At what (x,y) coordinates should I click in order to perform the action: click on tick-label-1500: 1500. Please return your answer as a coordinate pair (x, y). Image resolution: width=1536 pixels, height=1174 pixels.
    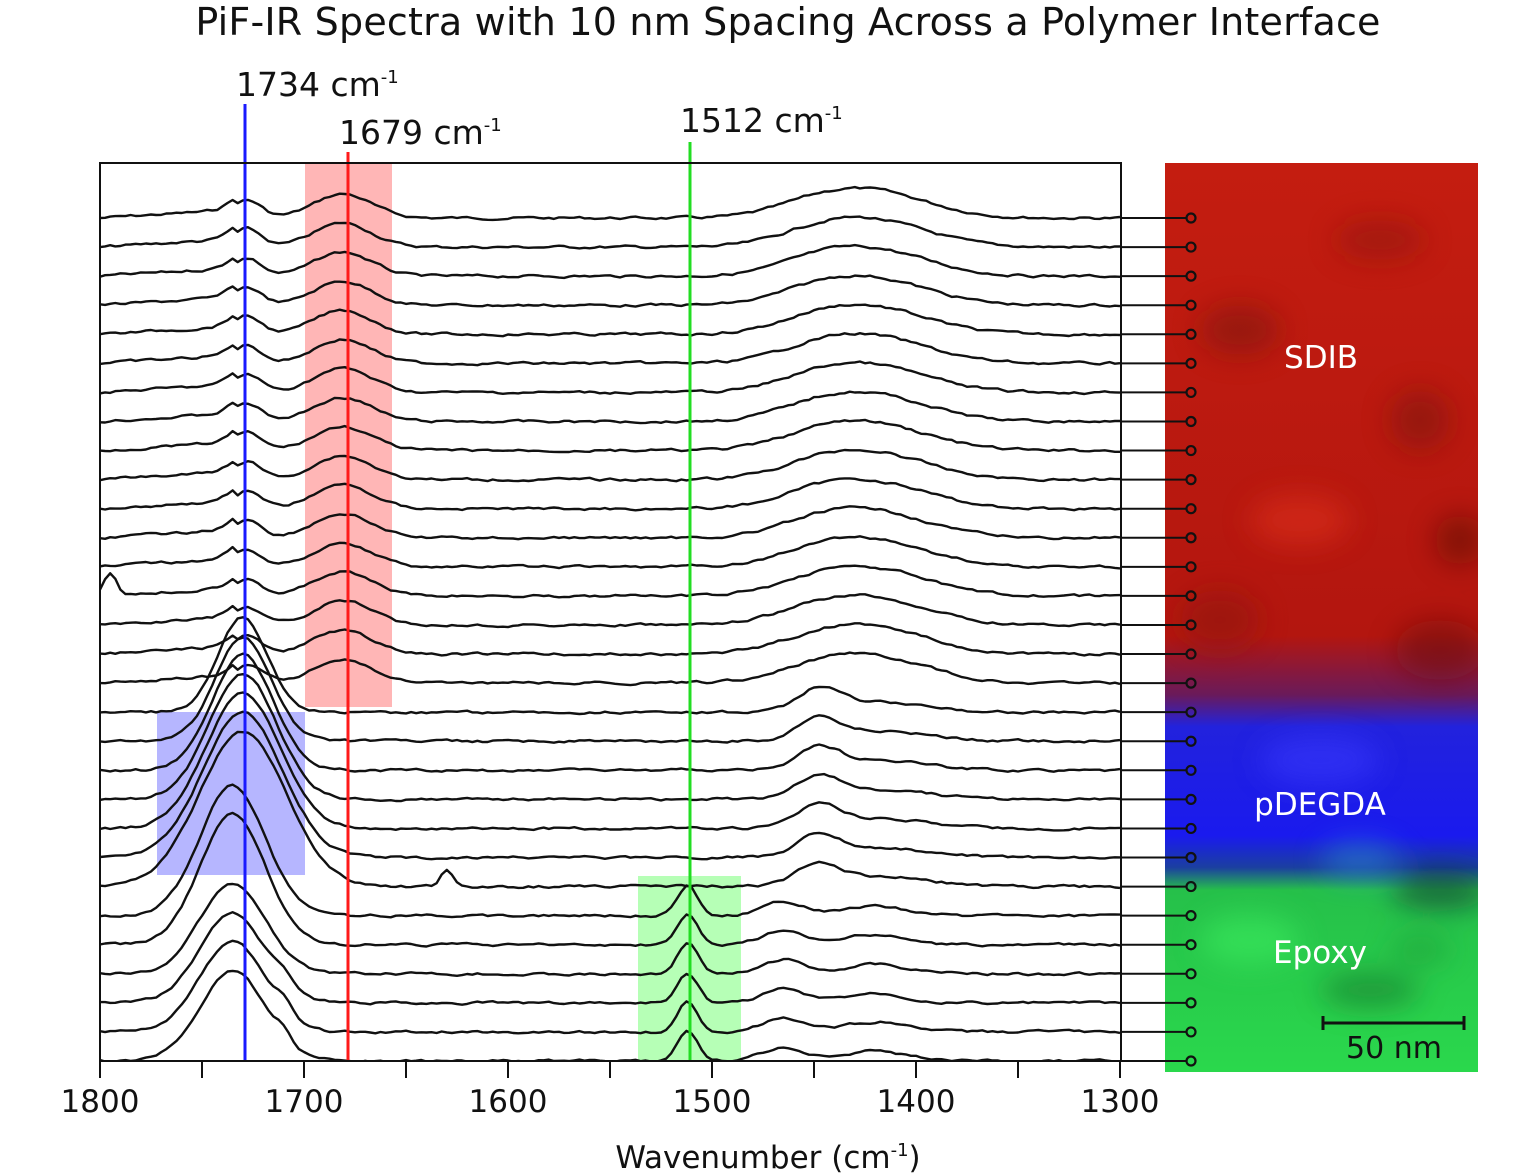
    Looking at the image, I should click on (712, 1102).